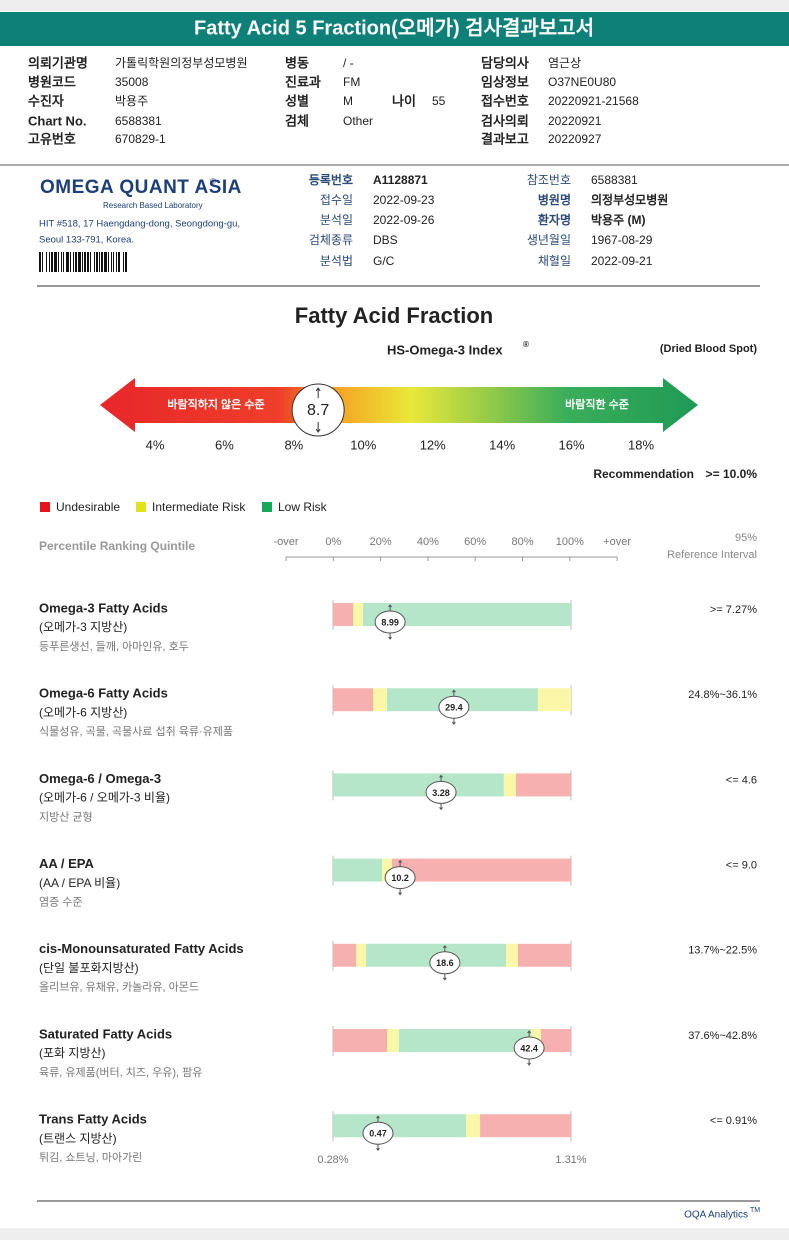 Image resolution: width=789 pixels, height=1240 pixels. I want to click on report-title: Fatty Acid 5 Fraction(오메가) 검사결과보고서, so click(394, 27).